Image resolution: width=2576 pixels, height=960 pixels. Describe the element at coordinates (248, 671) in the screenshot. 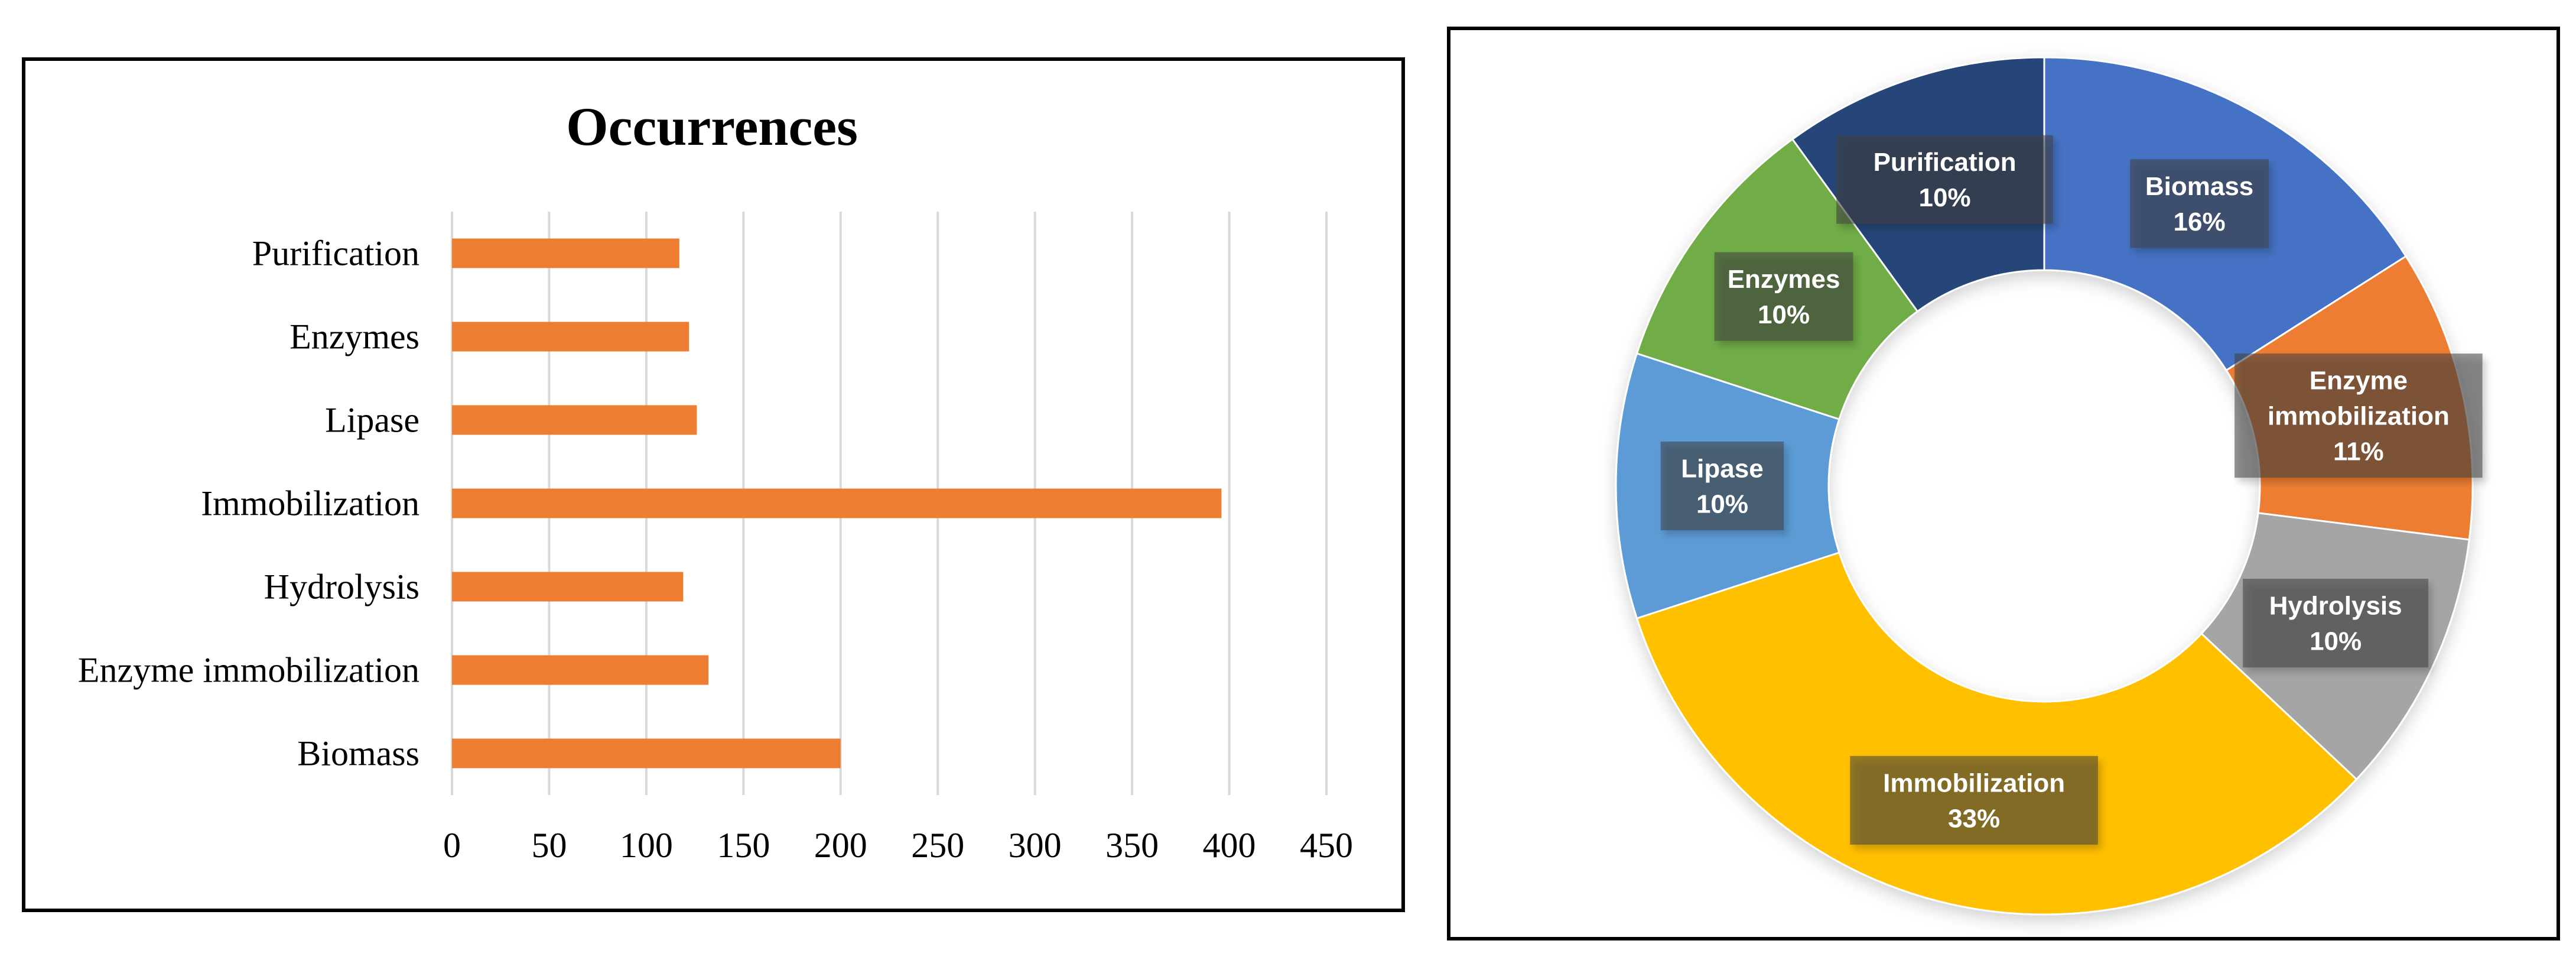

I see `bar-category-label: Enzyme immobilization` at that location.